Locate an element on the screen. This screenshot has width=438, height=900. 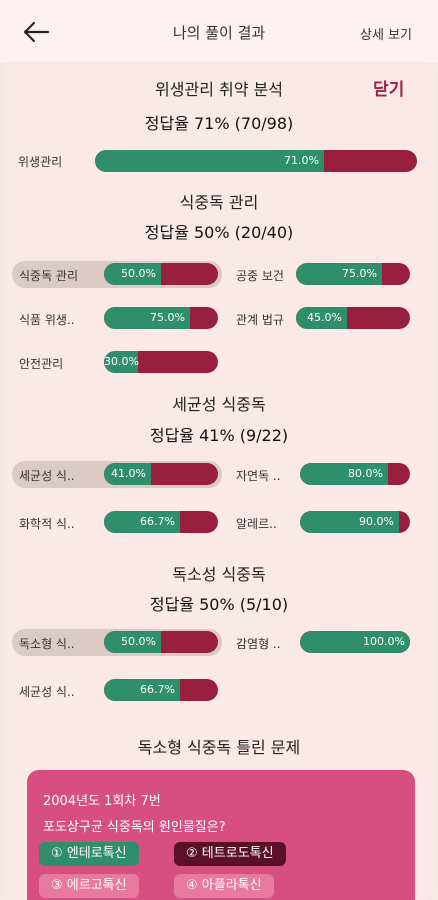
answer-option-selected-wrong: ② 테트로도톡신 is located at coordinates (230, 854).